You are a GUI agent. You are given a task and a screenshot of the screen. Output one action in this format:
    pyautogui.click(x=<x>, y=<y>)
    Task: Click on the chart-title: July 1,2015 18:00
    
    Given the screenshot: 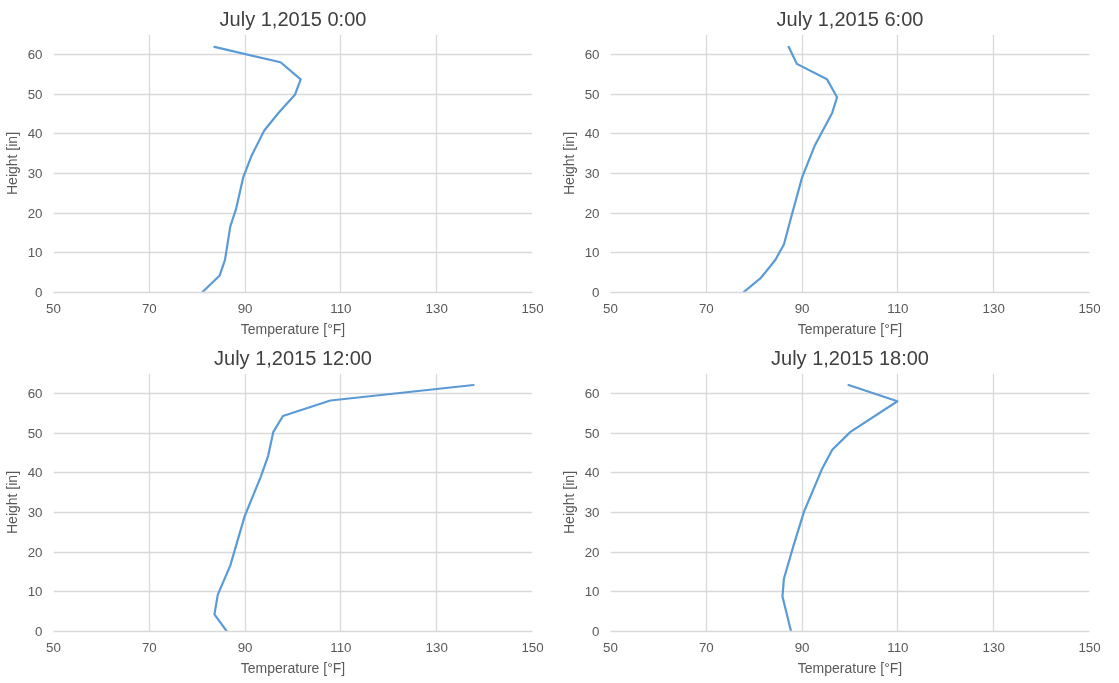 What is the action you would take?
    pyautogui.click(x=850, y=357)
    